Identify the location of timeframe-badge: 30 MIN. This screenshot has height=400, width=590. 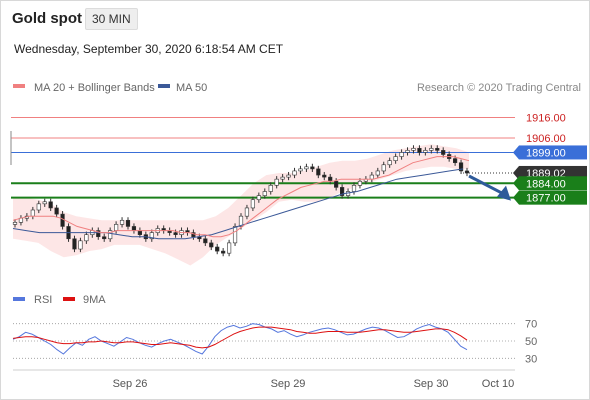
(111, 19).